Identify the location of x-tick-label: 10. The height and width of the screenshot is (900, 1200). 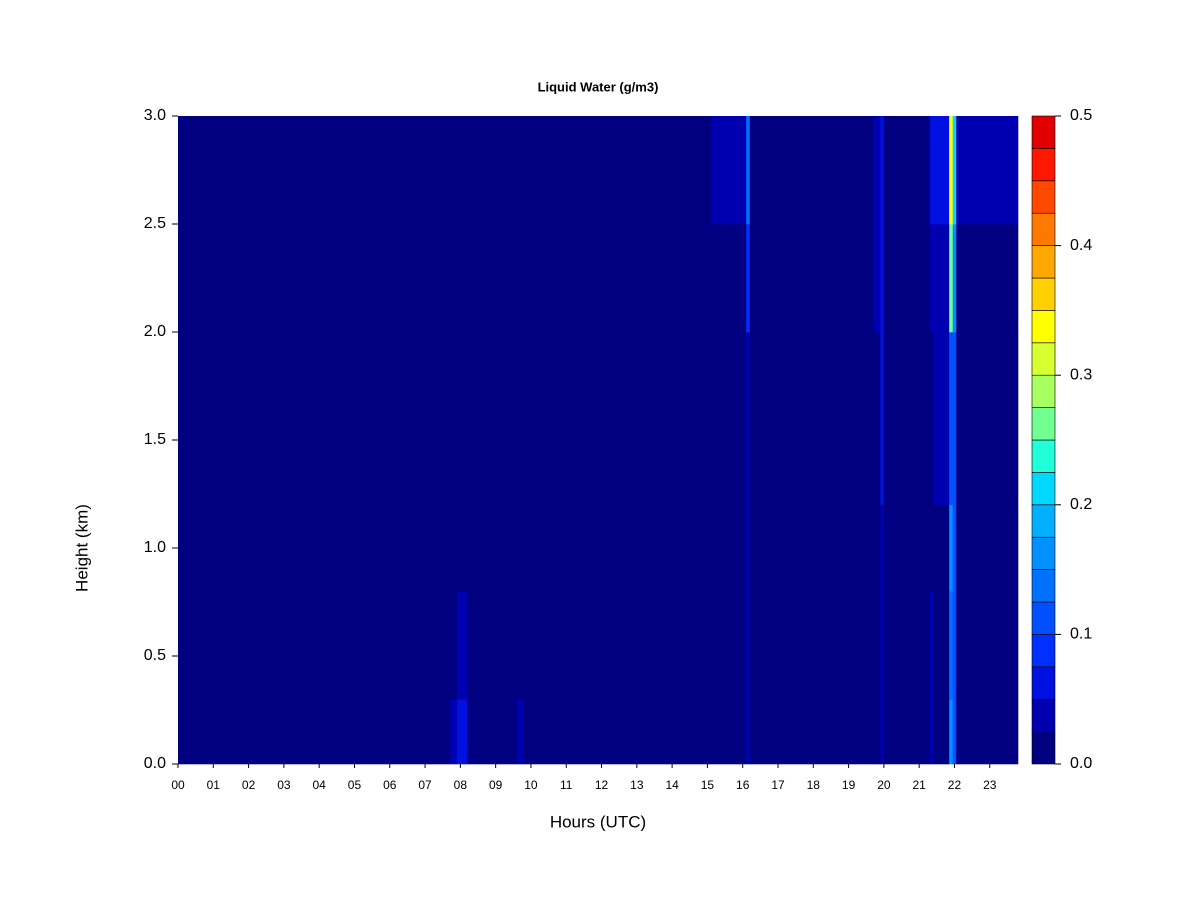
(531, 785).